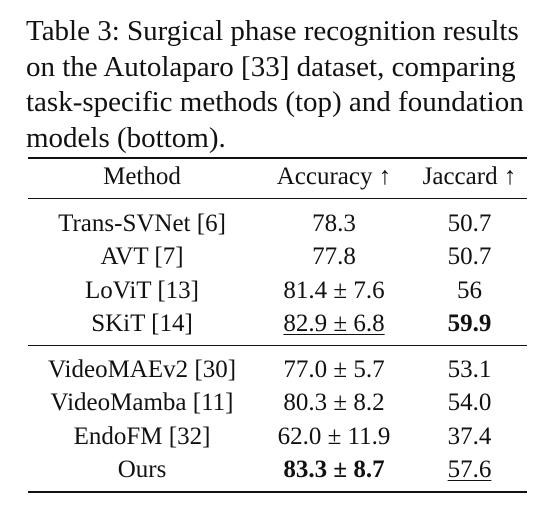  I want to click on method-cell: AVT [7], so click(142, 256).